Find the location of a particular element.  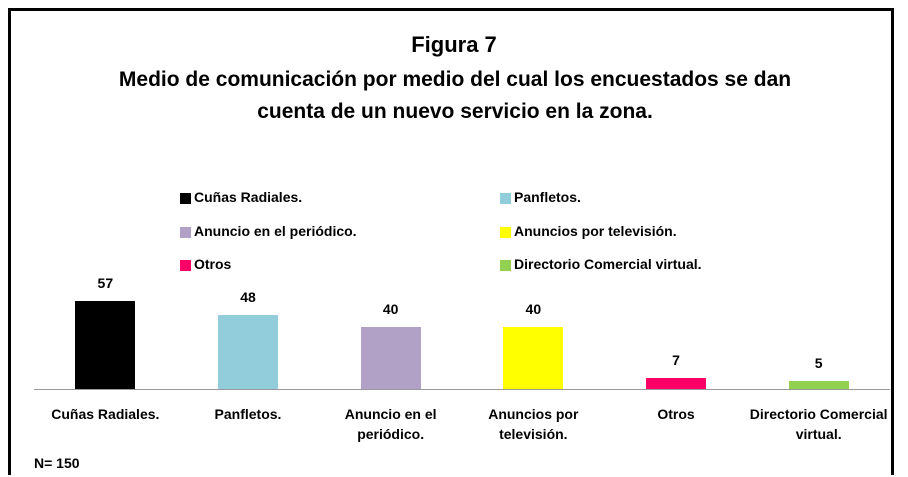

legend-label: Anuncios por televisión. is located at coordinates (595, 230).